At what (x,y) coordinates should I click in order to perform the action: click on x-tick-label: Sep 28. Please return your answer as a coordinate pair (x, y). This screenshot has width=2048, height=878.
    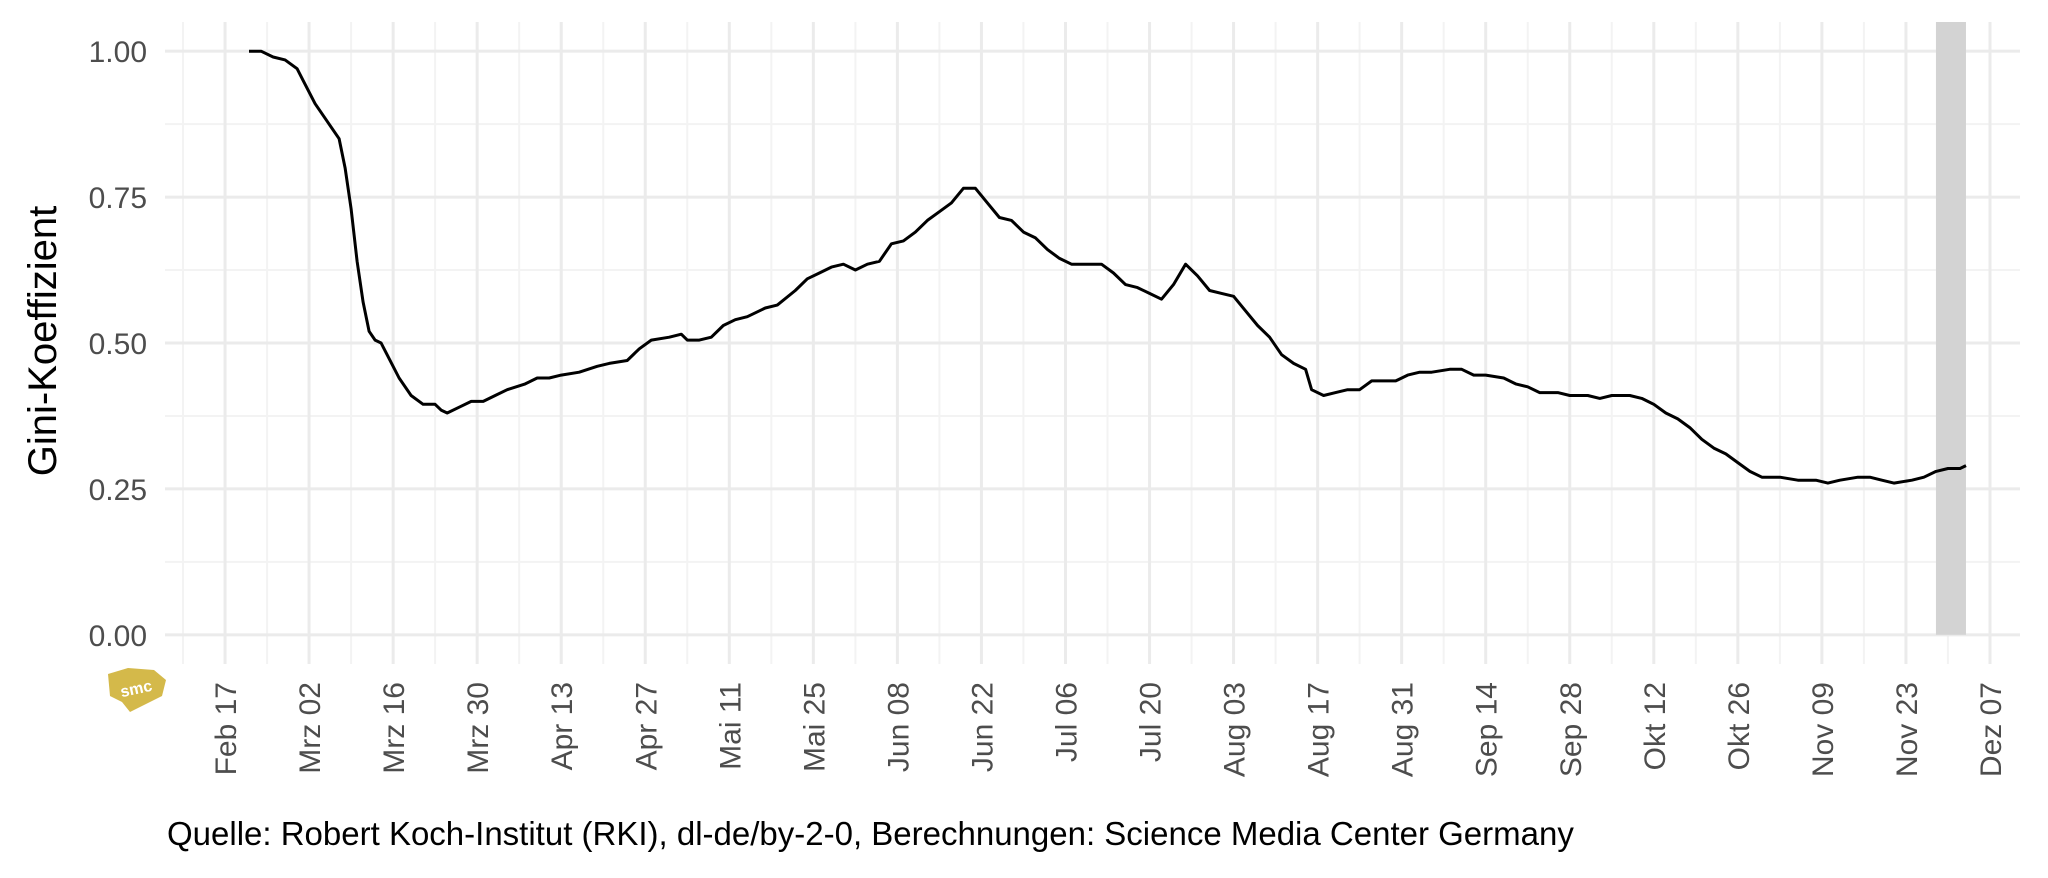
    Looking at the image, I should click on (1571, 729).